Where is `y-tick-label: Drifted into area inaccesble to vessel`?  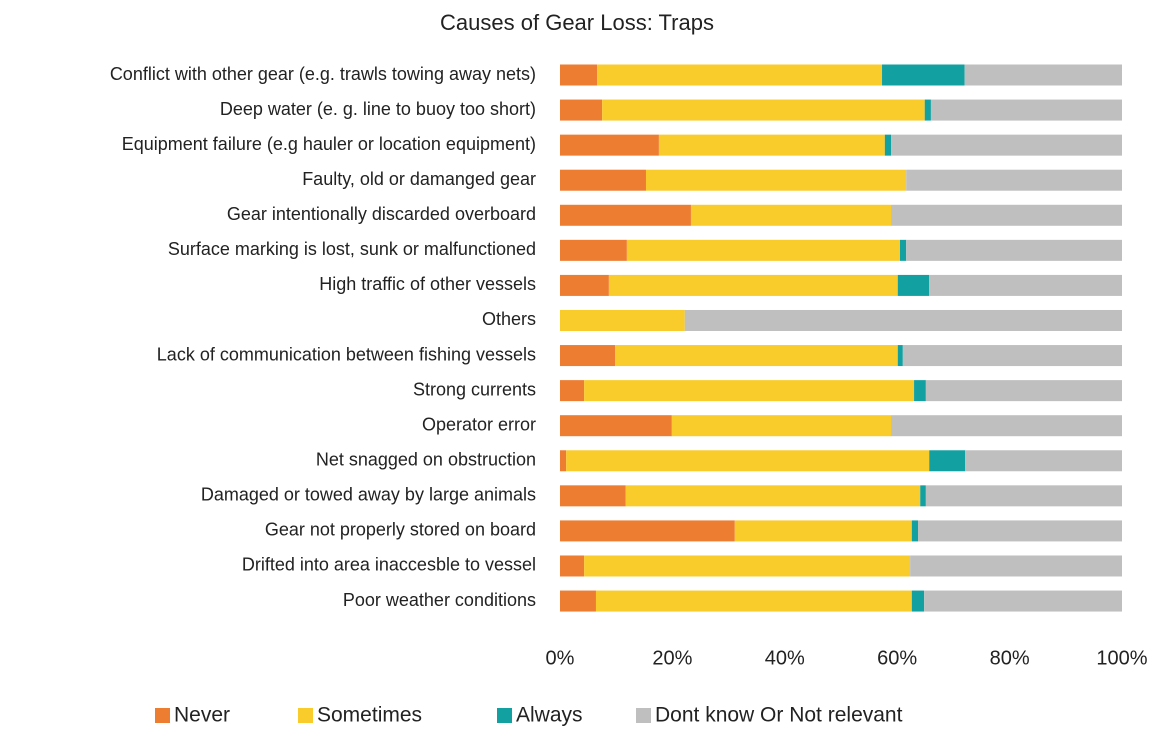
y-tick-label: Drifted into area inaccesble to vessel is located at coordinates (389, 565).